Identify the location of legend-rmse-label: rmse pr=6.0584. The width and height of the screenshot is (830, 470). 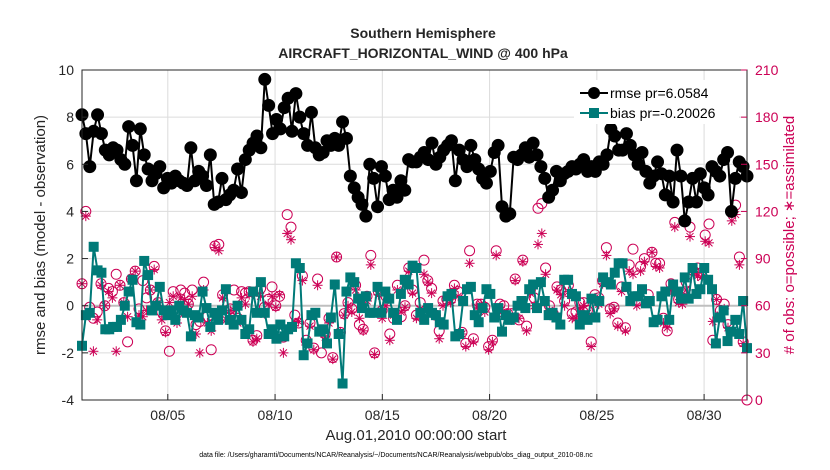
(659, 93).